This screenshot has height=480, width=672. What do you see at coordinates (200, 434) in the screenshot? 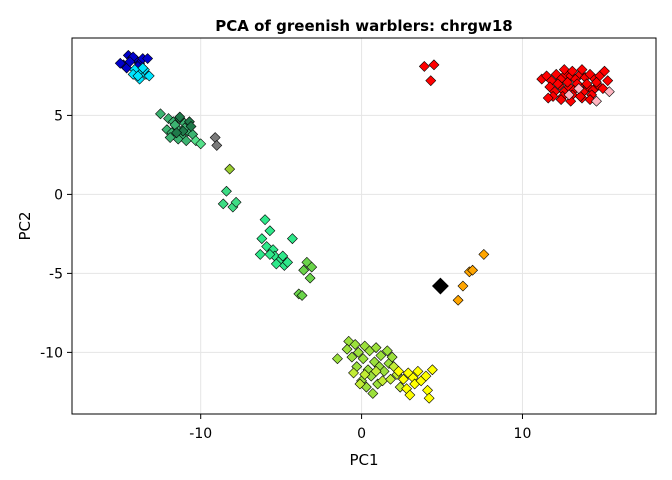
I see `x-tick-label: -10` at bounding box center [200, 434].